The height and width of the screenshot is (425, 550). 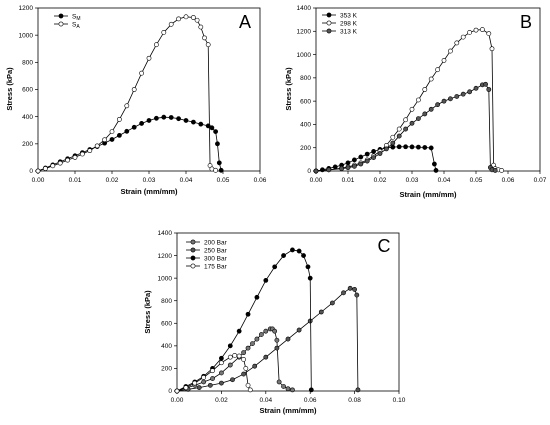 I want to click on panel-b-xtick-label: 0.03, so click(x=412, y=180).